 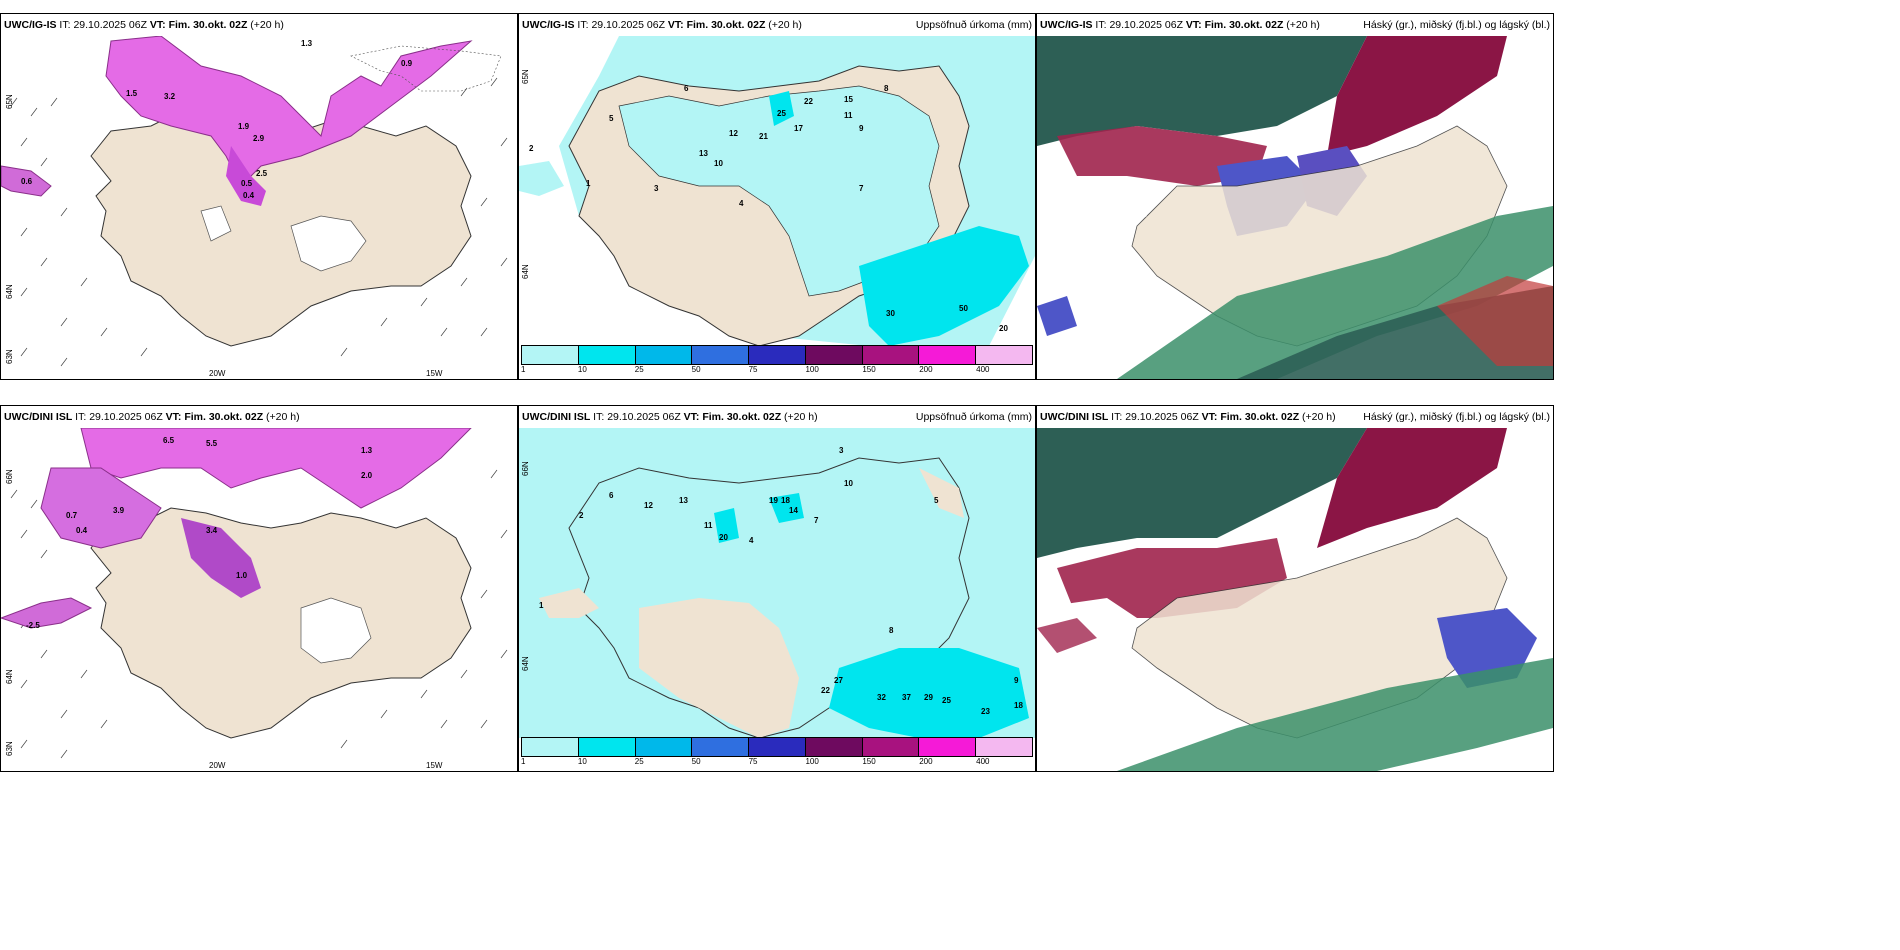 What do you see at coordinates (1295, 207) in the screenshot?
I see `cloud-map` at bounding box center [1295, 207].